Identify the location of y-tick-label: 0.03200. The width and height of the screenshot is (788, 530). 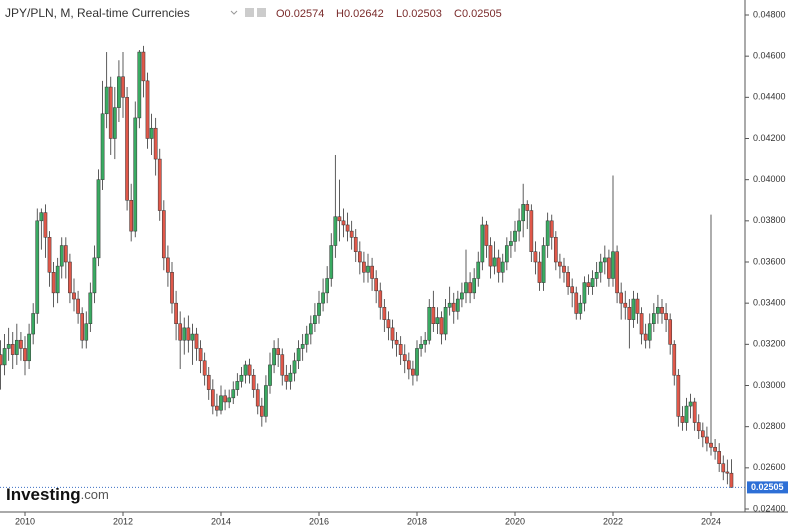
(769, 344).